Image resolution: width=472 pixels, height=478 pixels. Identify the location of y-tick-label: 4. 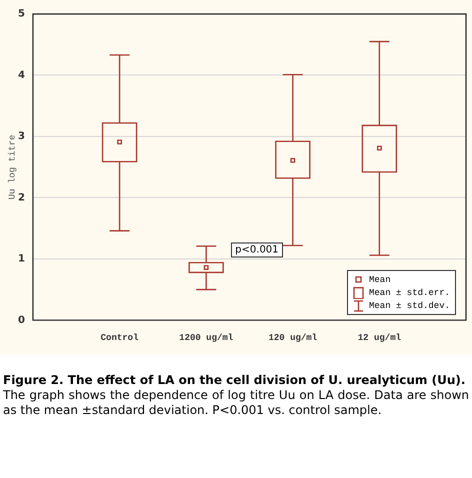
(21, 75).